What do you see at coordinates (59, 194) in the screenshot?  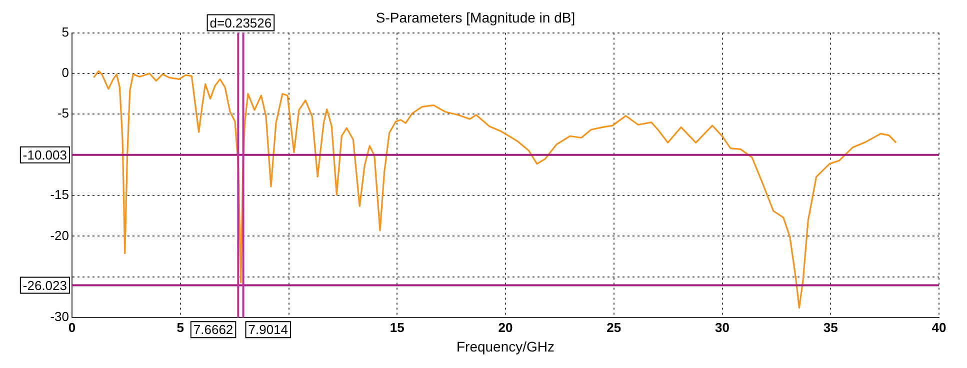 I see `y-tick-label: -15` at bounding box center [59, 194].